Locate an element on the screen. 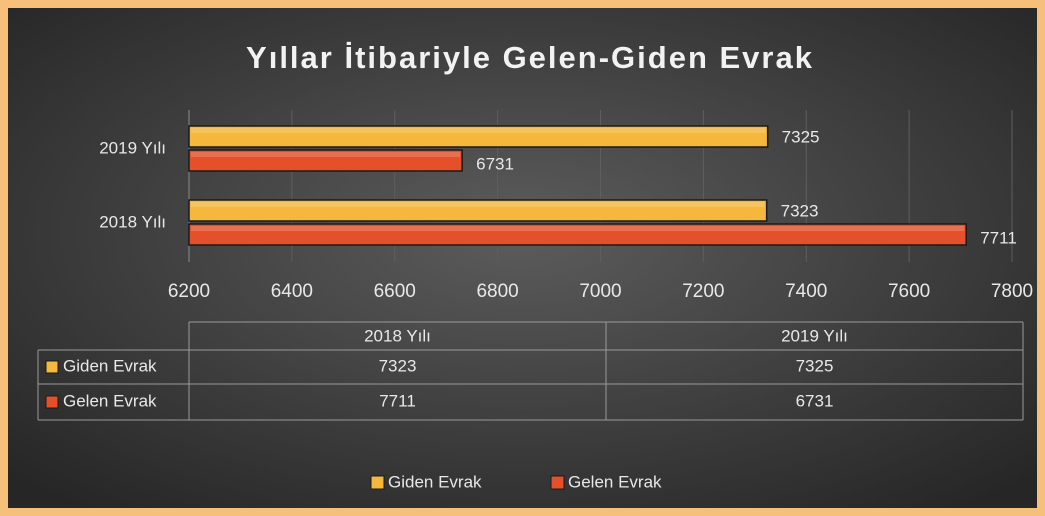  table-cell: 7711 is located at coordinates (397, 400).